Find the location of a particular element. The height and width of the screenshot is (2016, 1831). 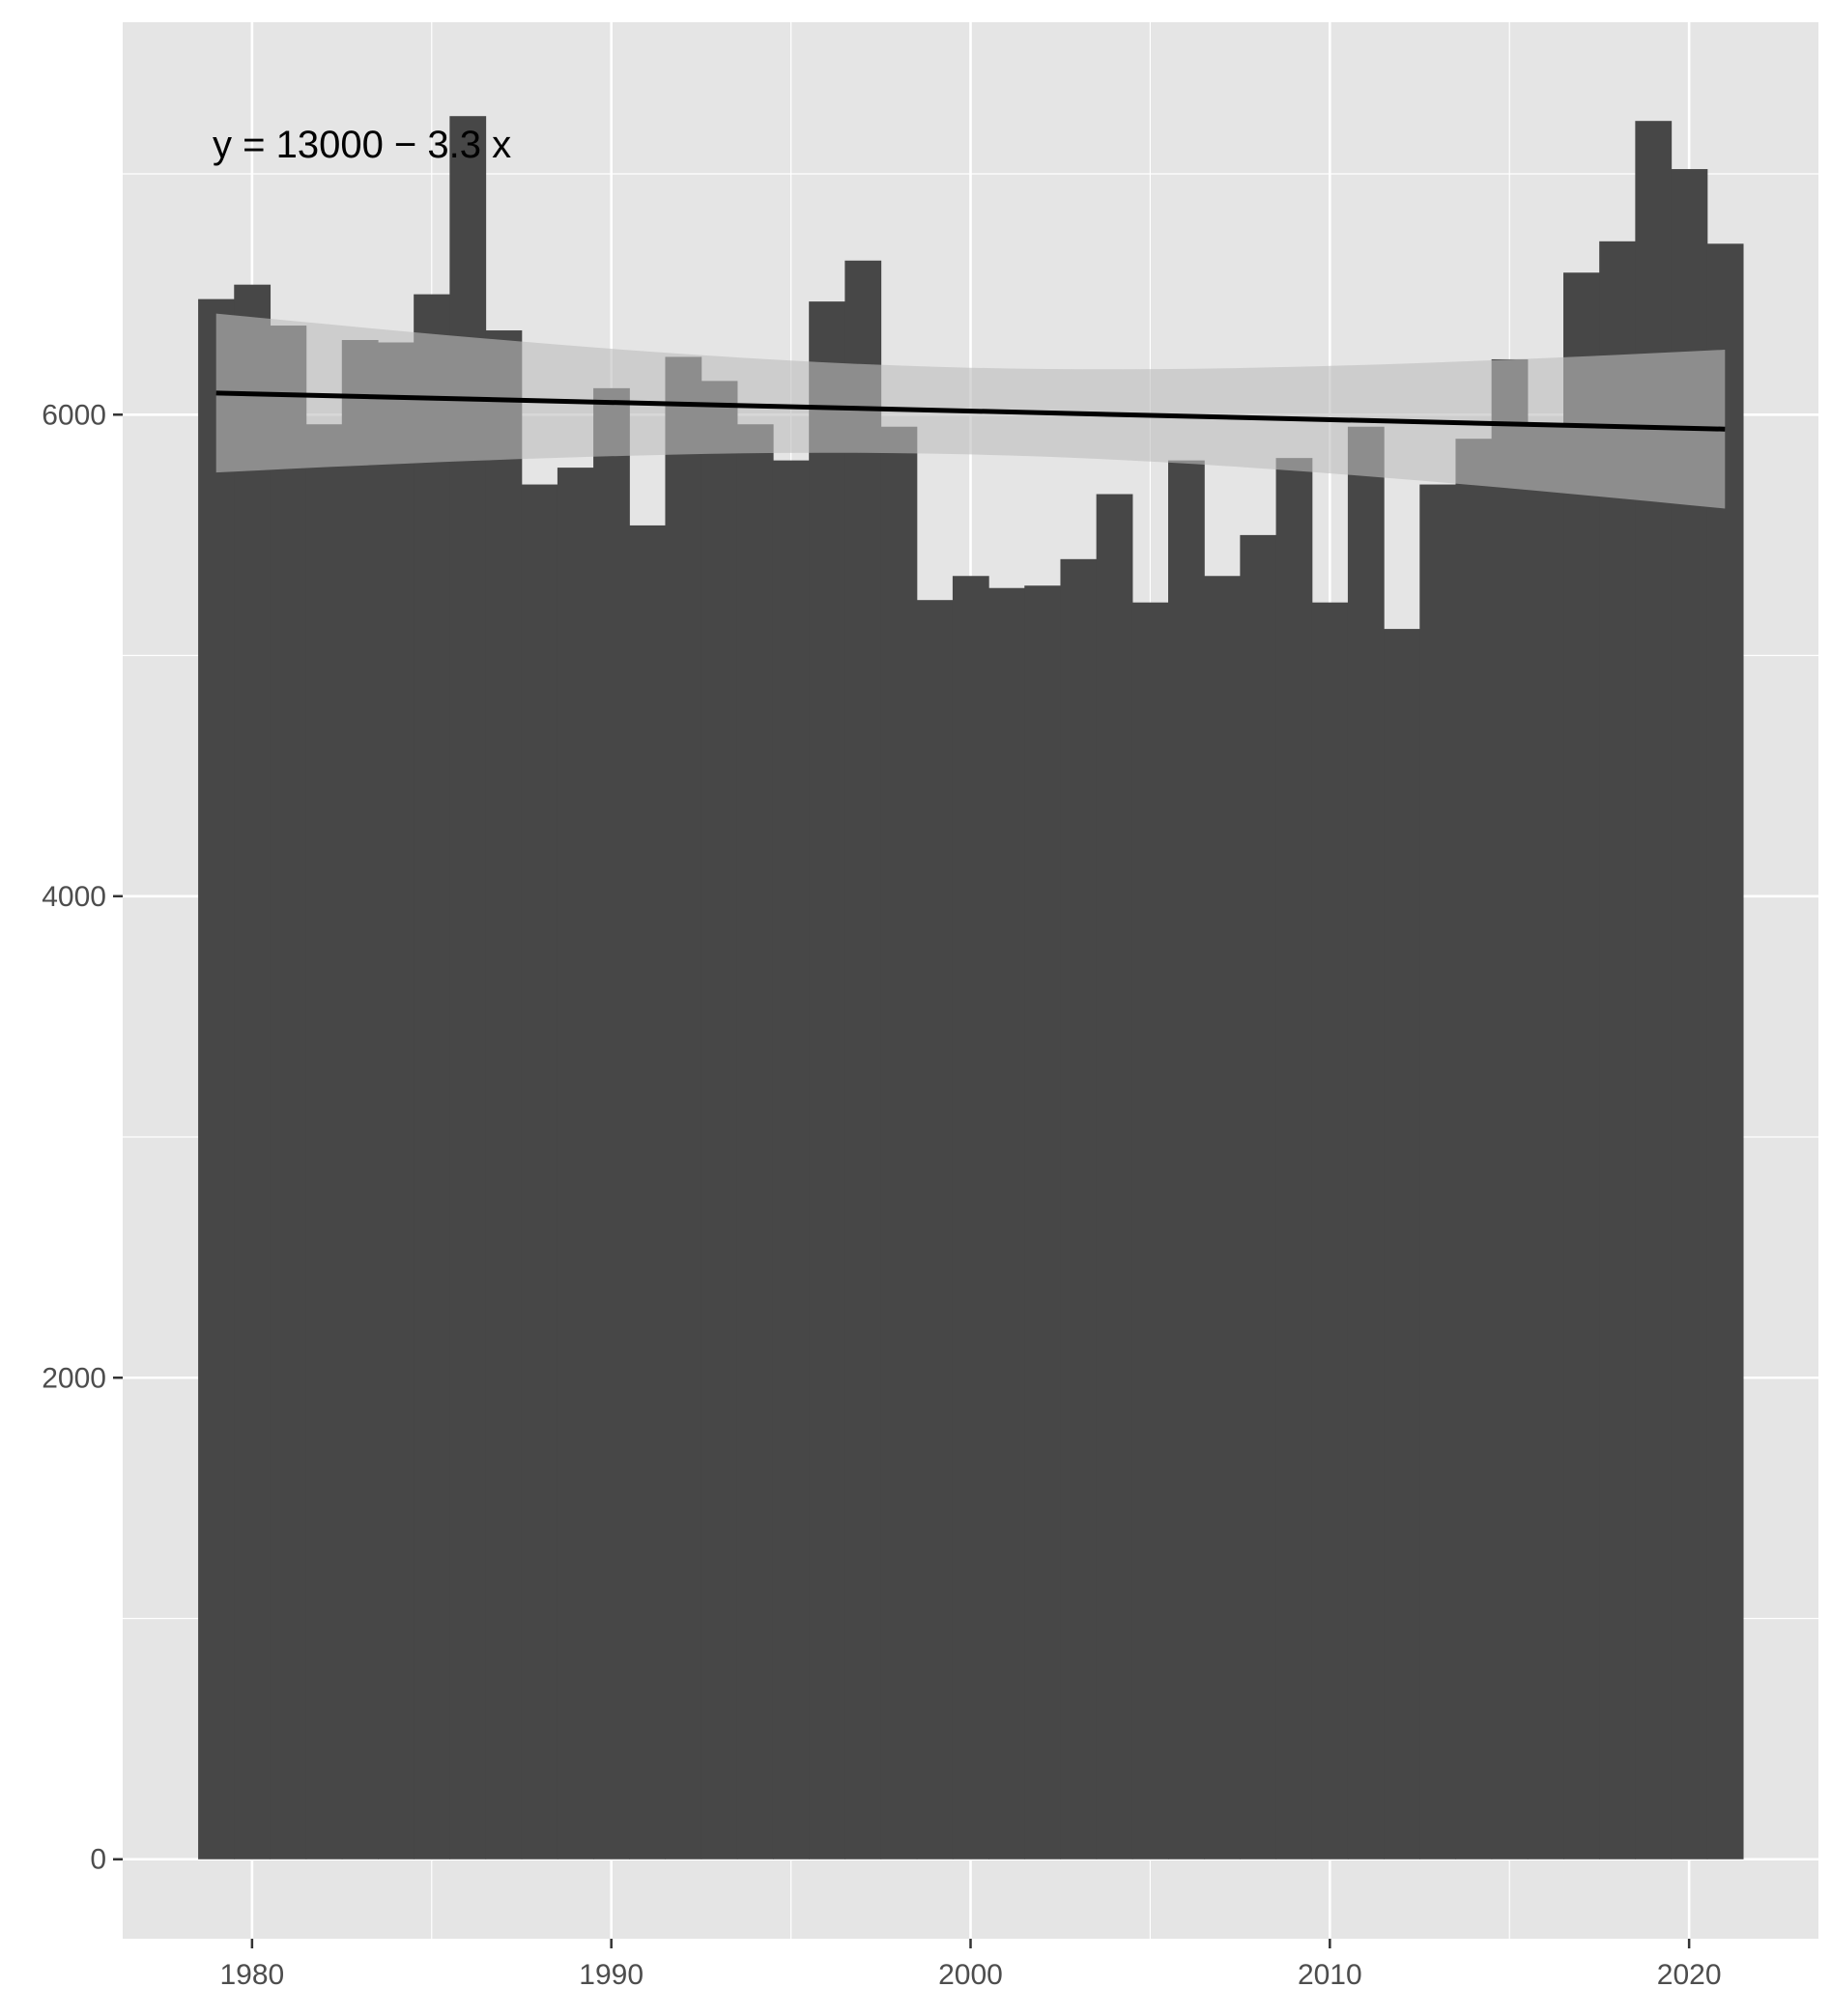

bar-2021 is located at coordinates (1725, 1051).